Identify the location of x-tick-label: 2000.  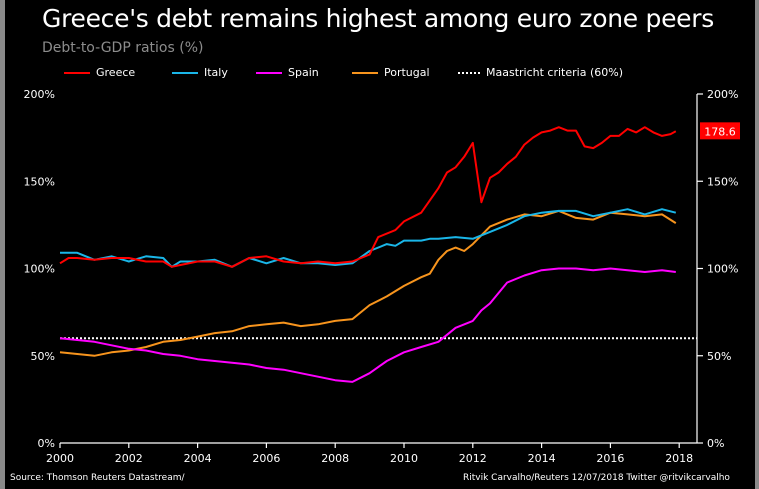
(60, 458).